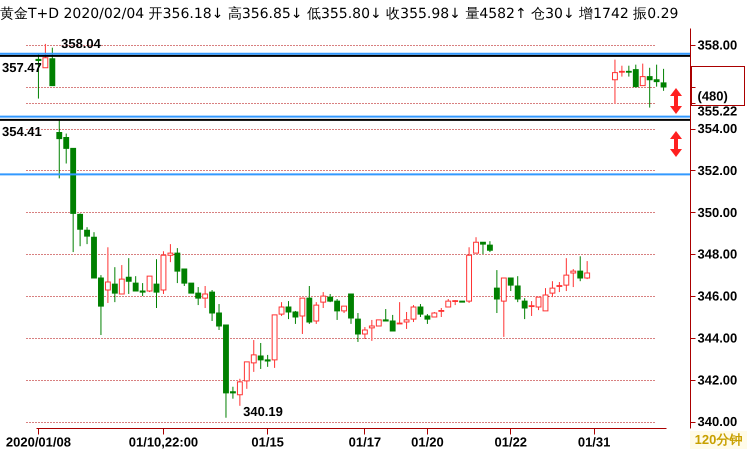 This screenshot has height=451, width=747. Describe the element at coordinates (718, 128) in the screenshot. I see `y-tick-label: 354.00` at that location.